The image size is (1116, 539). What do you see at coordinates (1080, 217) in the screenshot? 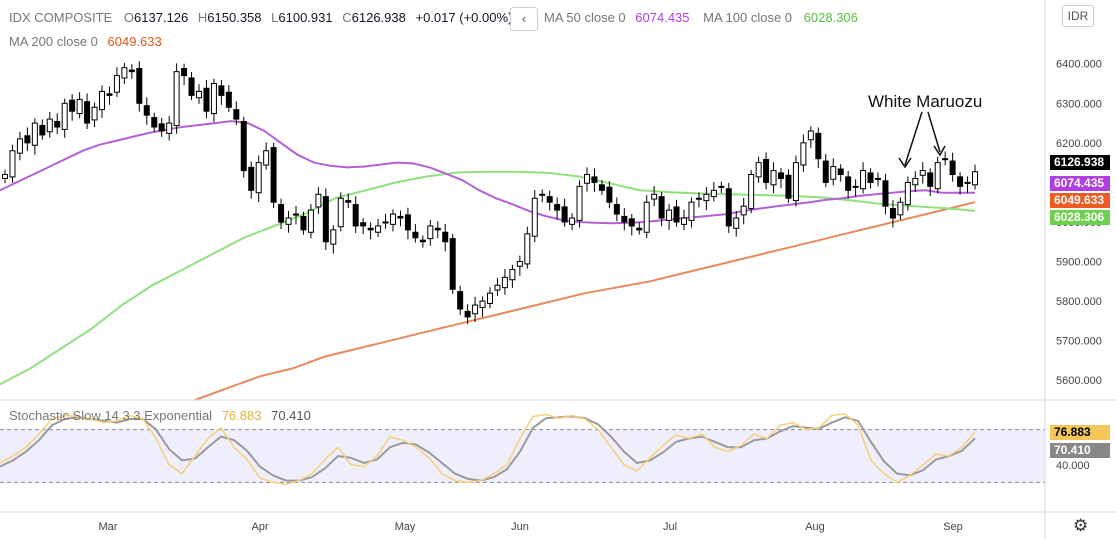
I see `ma100-tag: 6028.306` at bounding box center [1080, 217].